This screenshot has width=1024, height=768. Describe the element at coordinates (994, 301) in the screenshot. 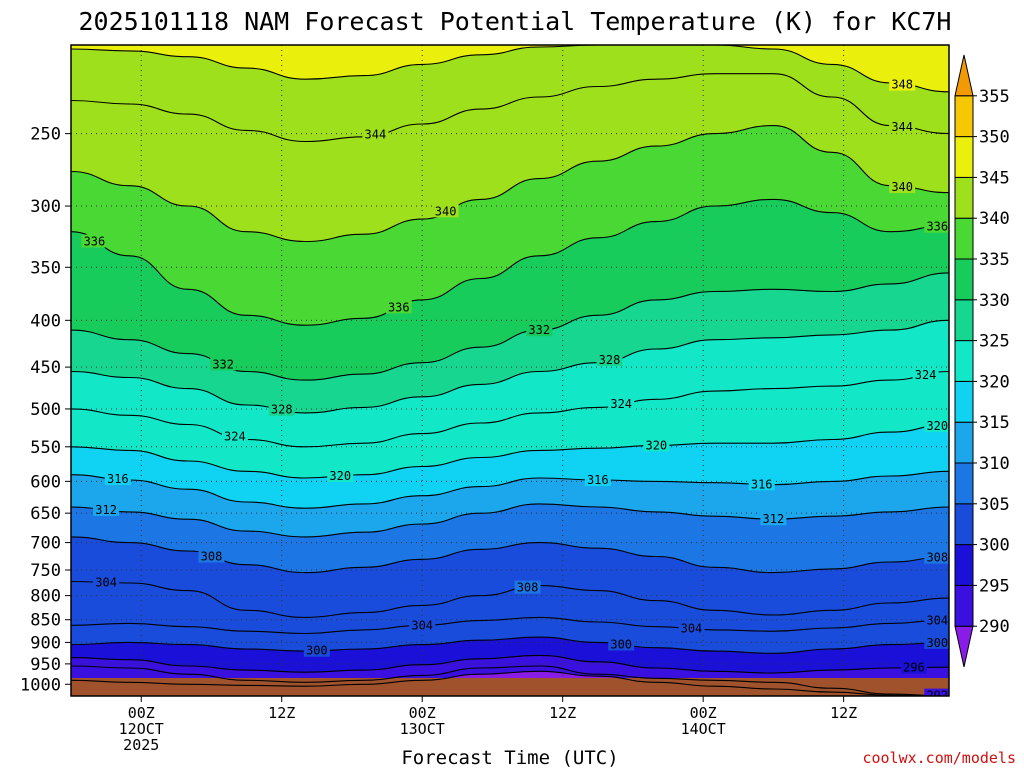

I see `colorbar-label: 330` at that location.